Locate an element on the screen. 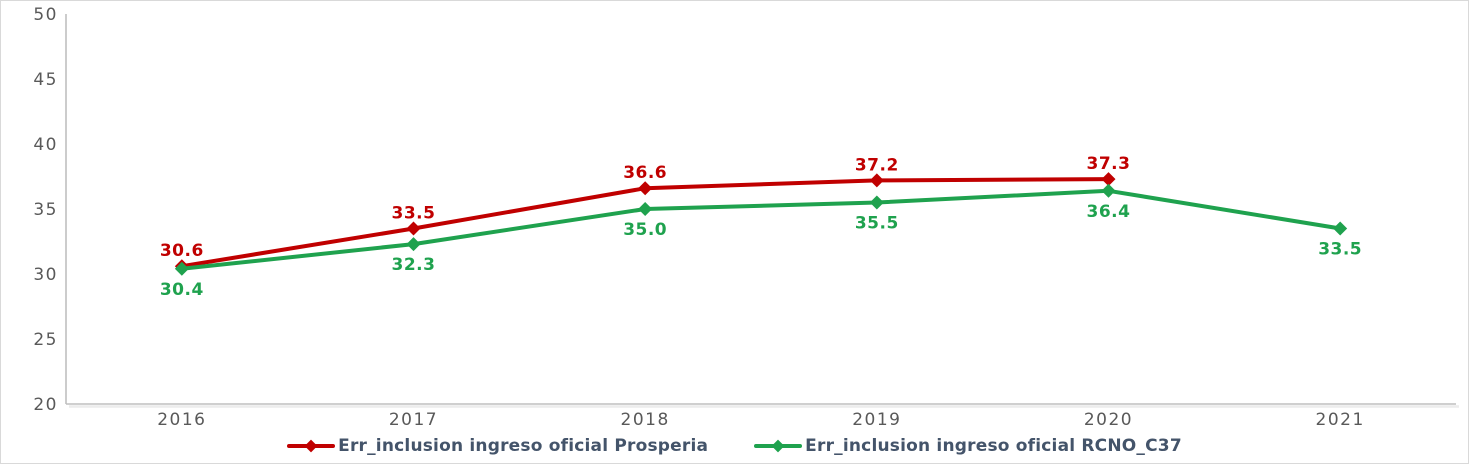  data-label: 35.0 is located at coordinates (645, 230).